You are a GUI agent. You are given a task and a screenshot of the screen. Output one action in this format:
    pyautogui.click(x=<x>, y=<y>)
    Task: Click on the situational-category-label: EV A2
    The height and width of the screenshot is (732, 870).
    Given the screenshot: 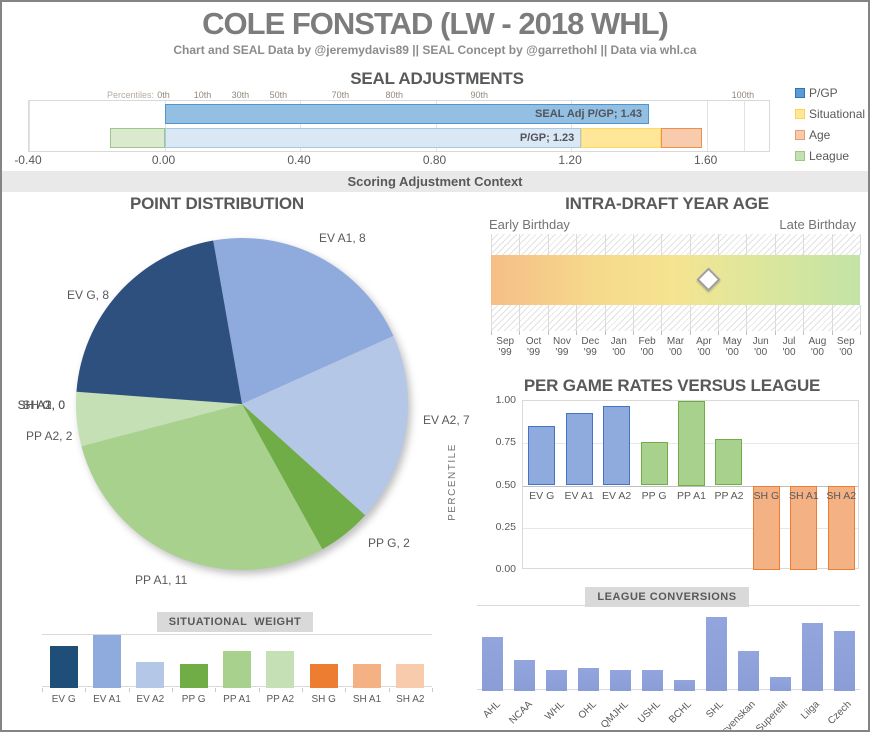 What is the action you would take?
    pyautogui.click(x=150, y=699)
    